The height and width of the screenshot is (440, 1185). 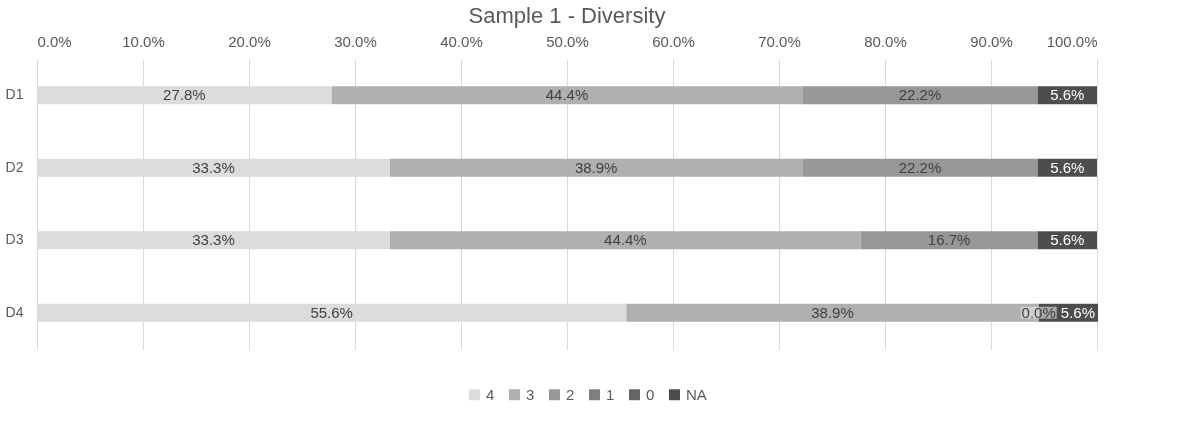 I want to click on y-tick-label: D1, so click(x=14, y=94).